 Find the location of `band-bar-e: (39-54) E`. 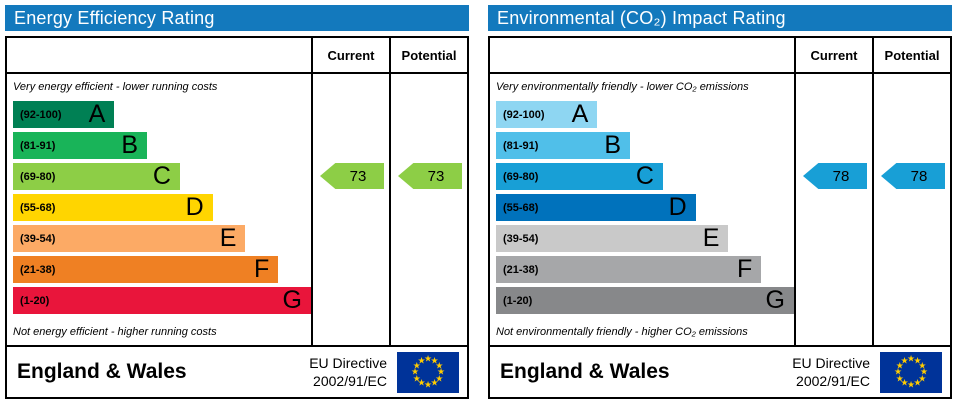

band-bar-e: (39-54) E is located at coordinates (129, 238).